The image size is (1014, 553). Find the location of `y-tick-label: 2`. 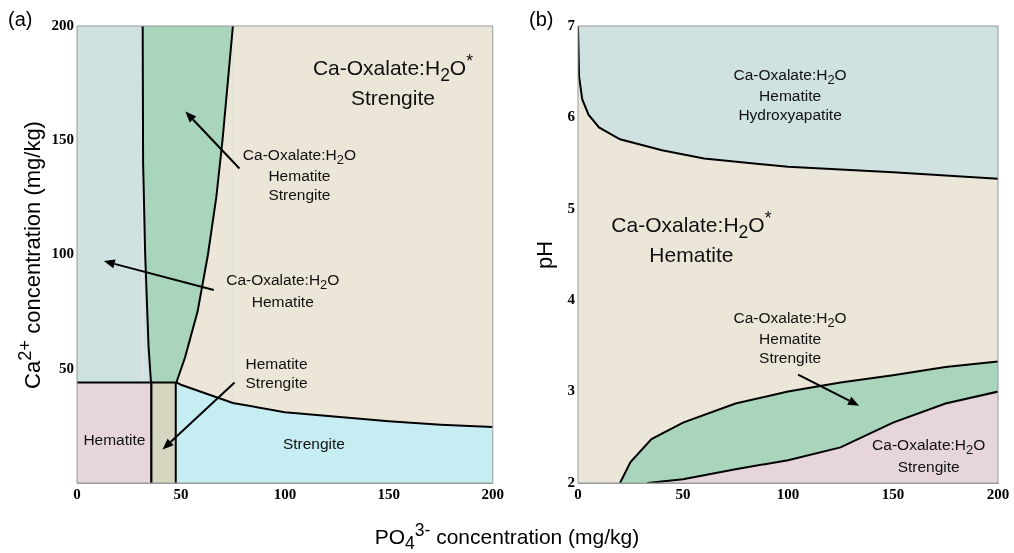

y-tick-label: 2 is located at coordinates (571, 481).